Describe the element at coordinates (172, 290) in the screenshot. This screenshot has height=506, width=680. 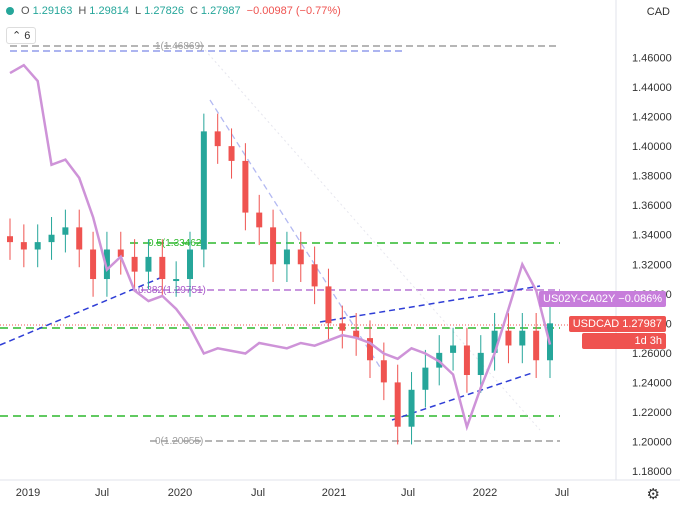
I see `fib-label-0382: 0.382(1.29751)` at that location.